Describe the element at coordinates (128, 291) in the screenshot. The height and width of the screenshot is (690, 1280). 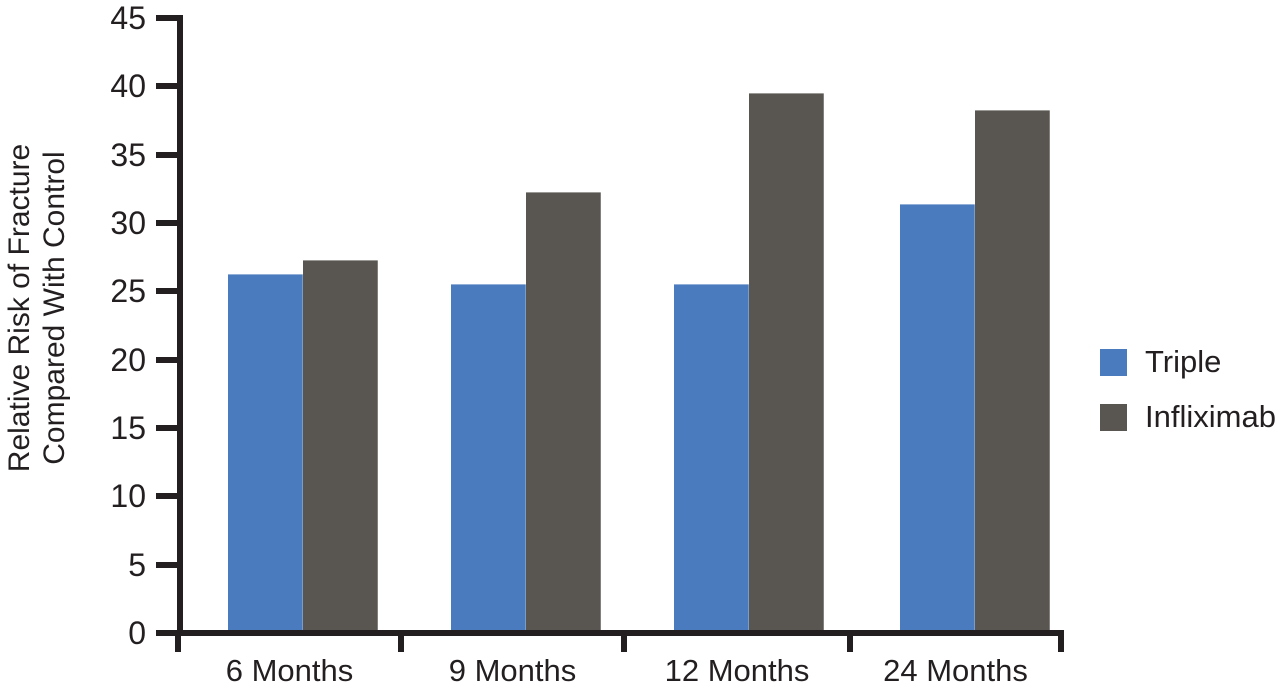
I see `y-axis-tick-label-25: 25` at that location.